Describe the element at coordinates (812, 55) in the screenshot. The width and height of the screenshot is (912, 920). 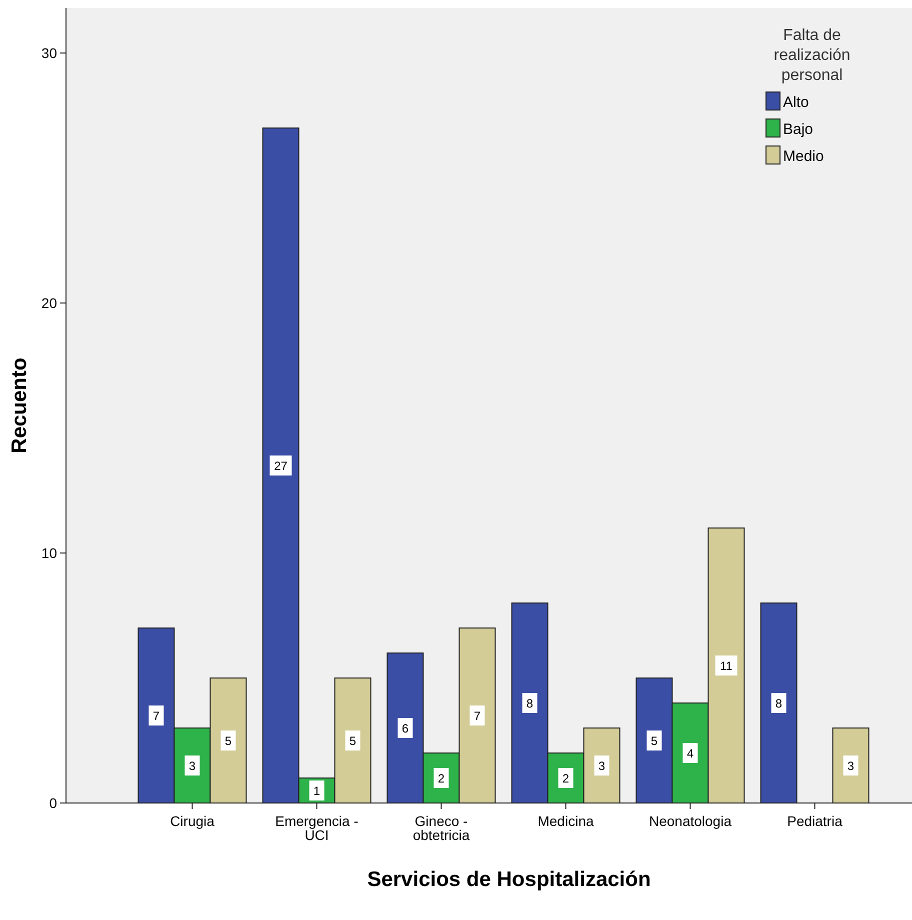
I see `legend-title: Falta de realización personal` at that location.